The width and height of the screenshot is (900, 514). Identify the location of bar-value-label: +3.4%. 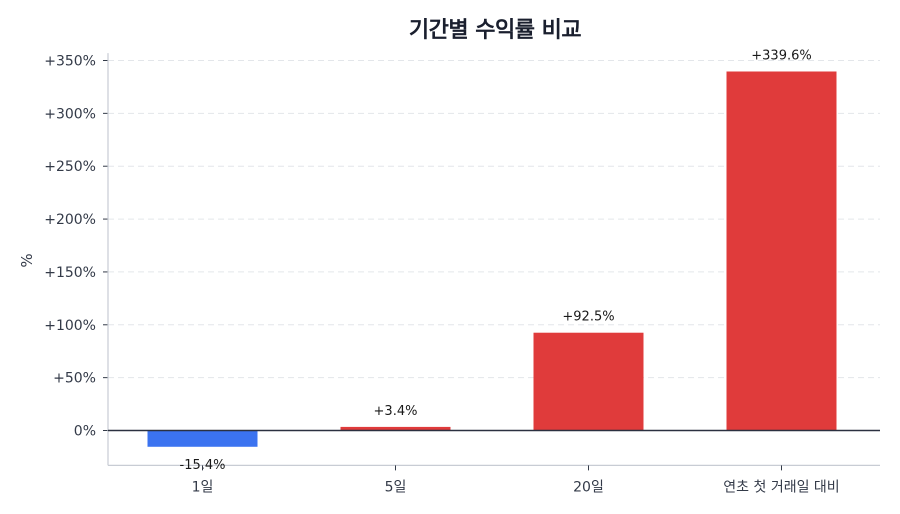
(396, 411).